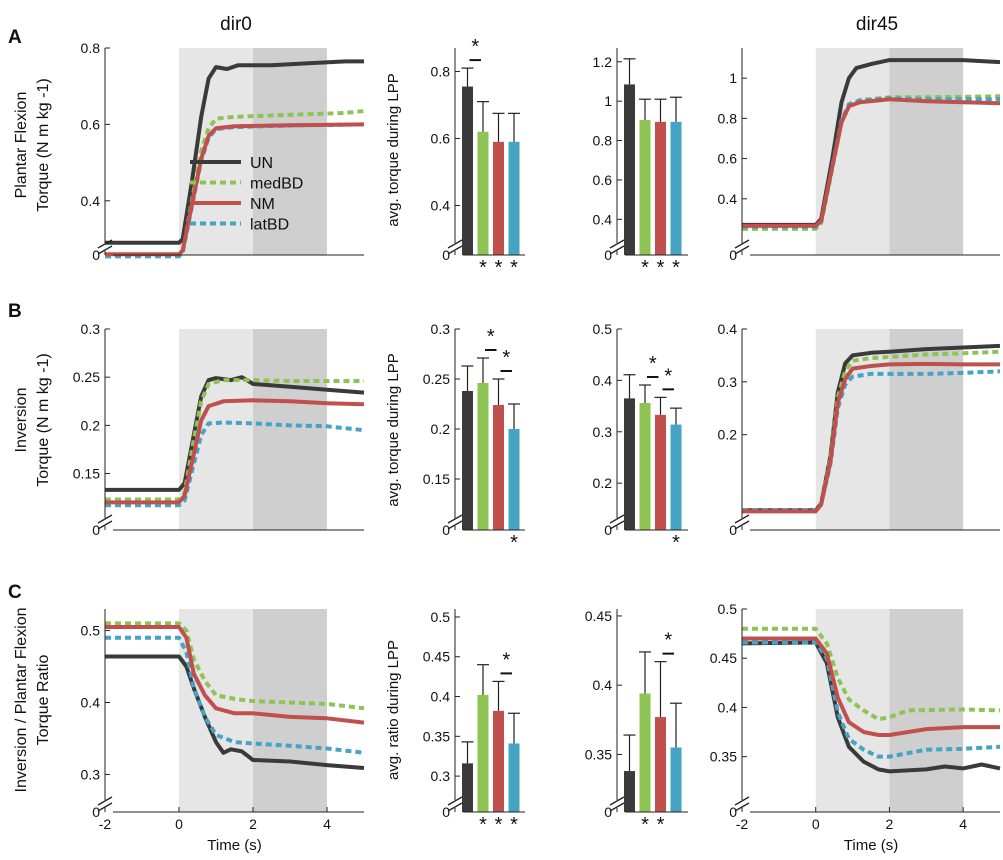 Image resolution: width=1003 pixels, height=860 pixels. I want to click on panel-c-bar0: * * * * 0.3 0.35 0.4 0.45 0.5 0, so click(474, 722).